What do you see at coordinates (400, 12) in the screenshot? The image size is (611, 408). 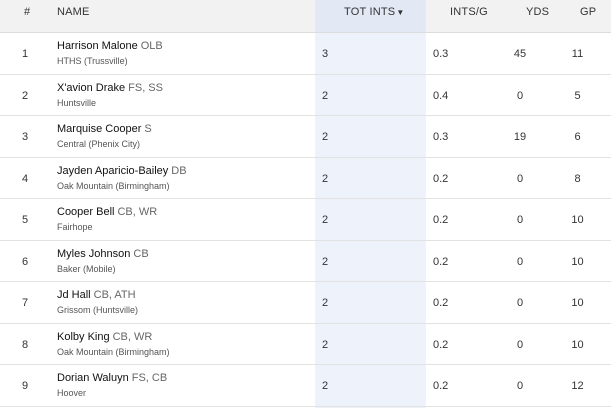 I see `sort-descending-icon: ▼` at bounding box center [400, 12].